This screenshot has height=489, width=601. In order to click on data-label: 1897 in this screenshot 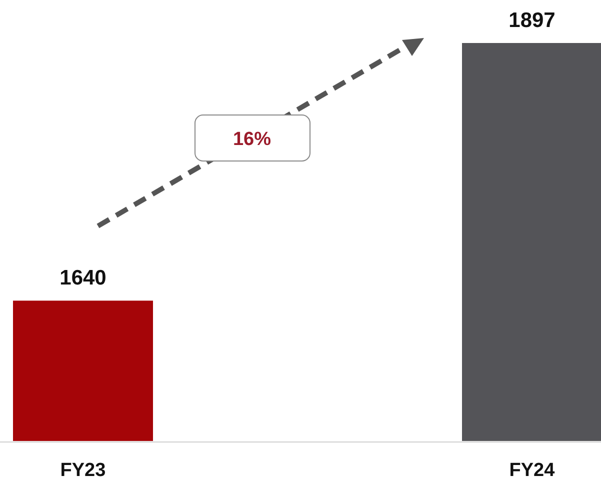, I will do `click(532, 20)`.